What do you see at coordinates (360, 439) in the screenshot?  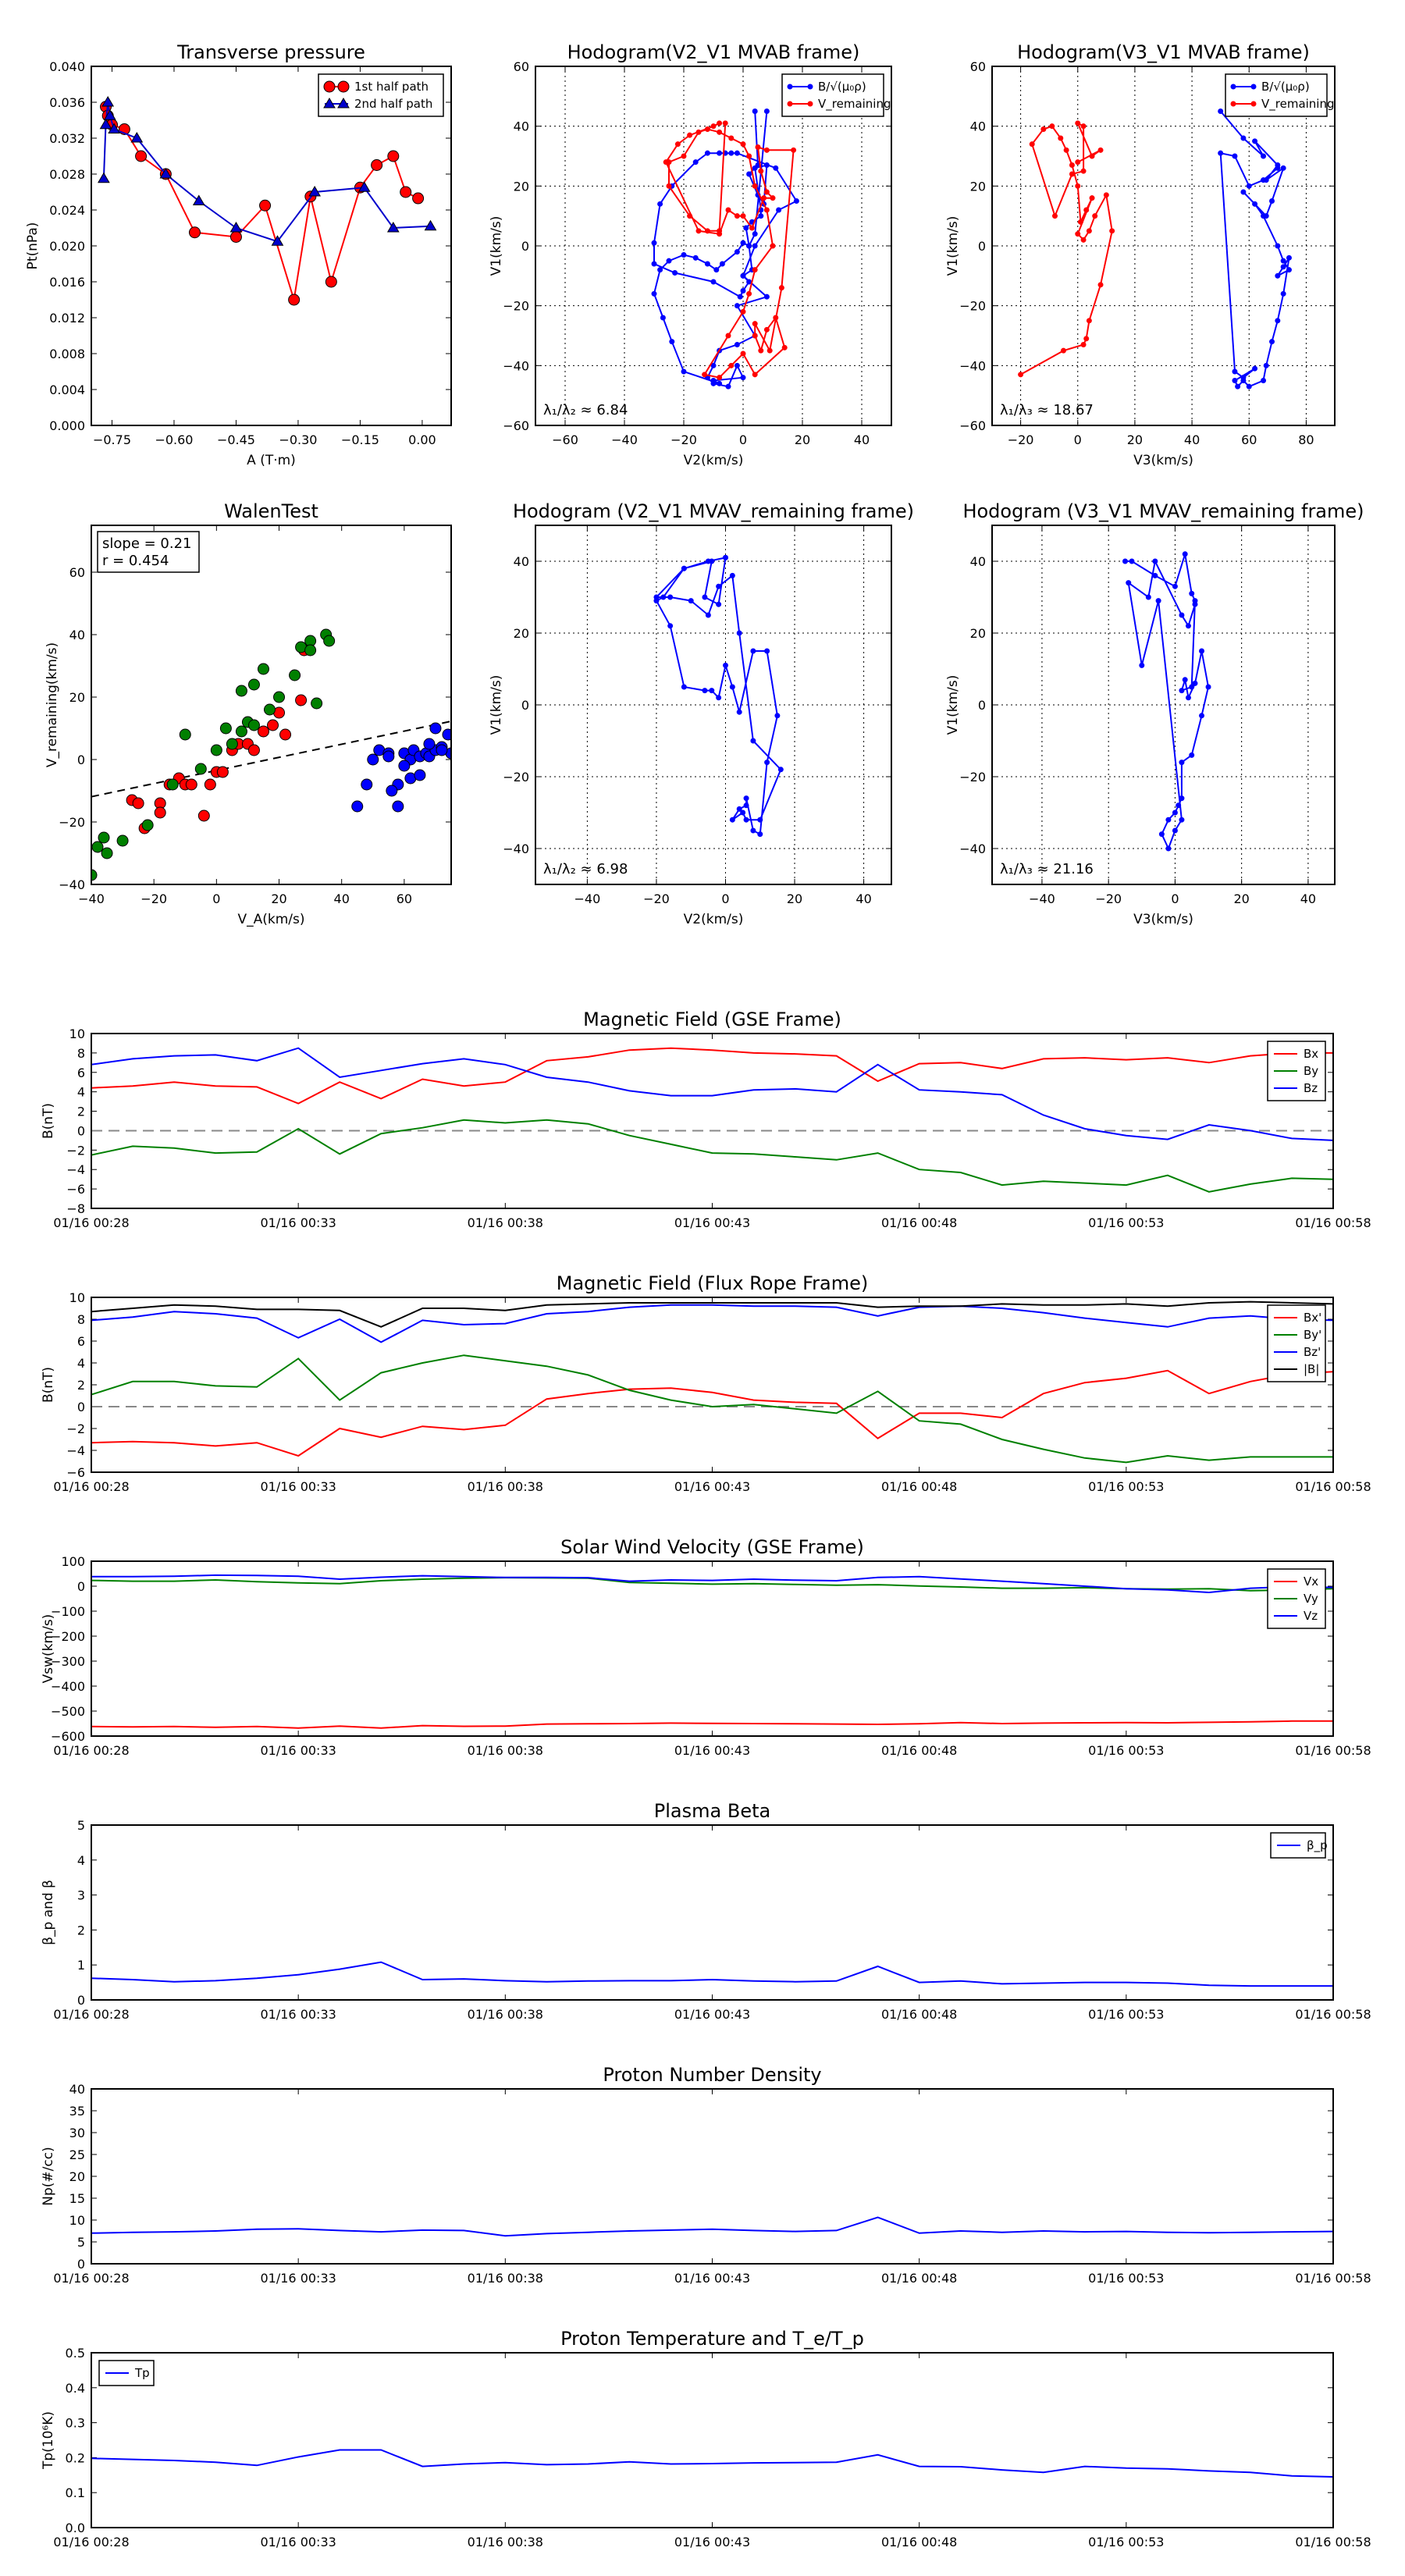 I see `x-tick-label: −0.15` at bounding box center [360, 439].